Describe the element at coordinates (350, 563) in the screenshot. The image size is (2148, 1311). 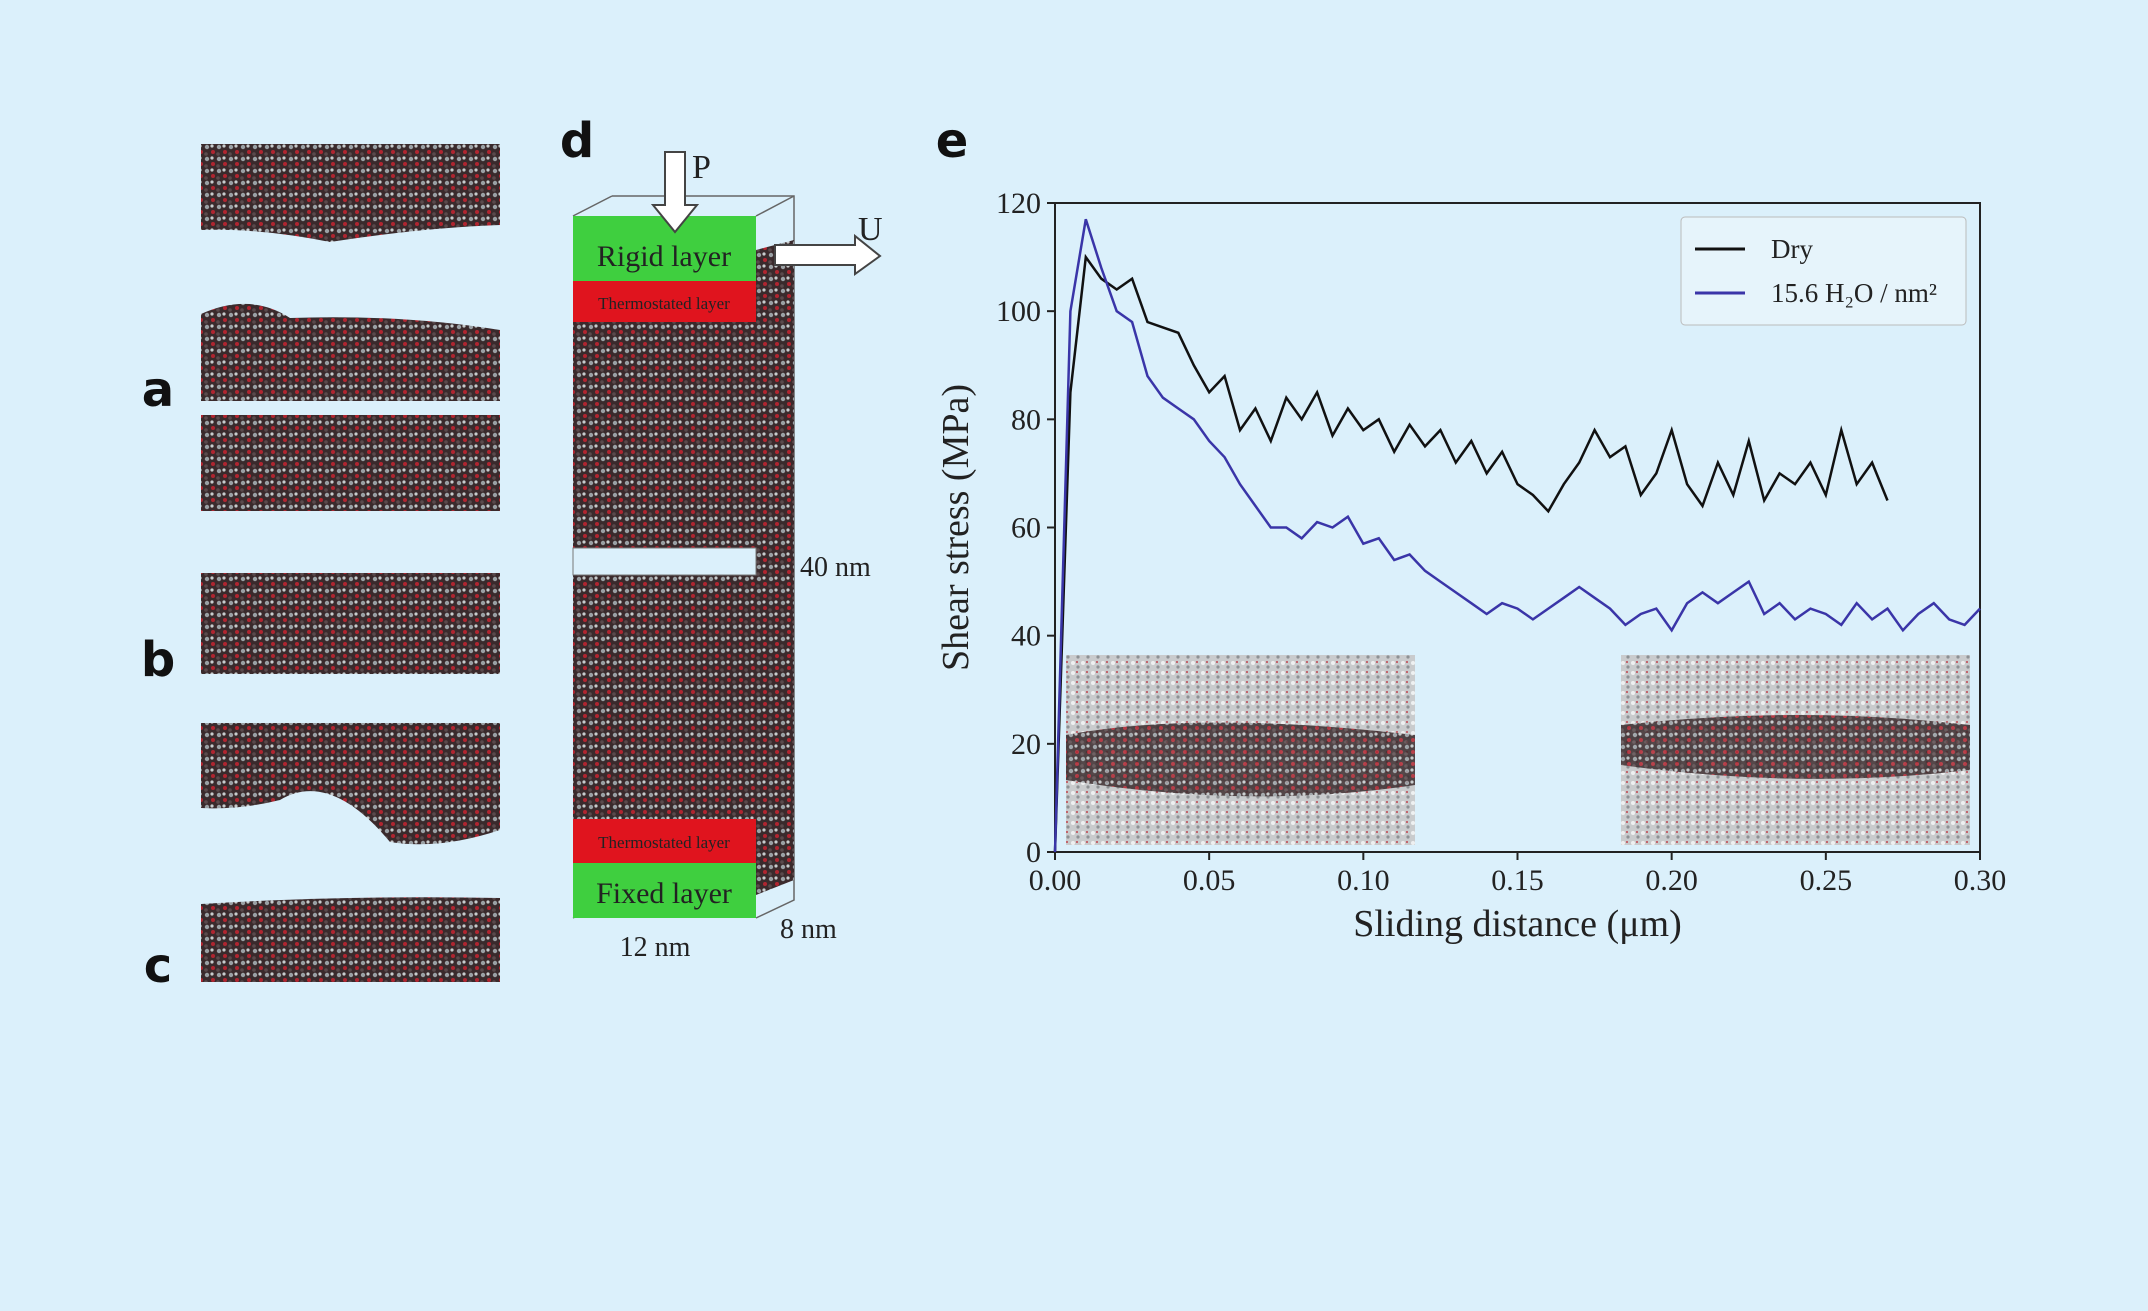
I see `snapshots` at that location.